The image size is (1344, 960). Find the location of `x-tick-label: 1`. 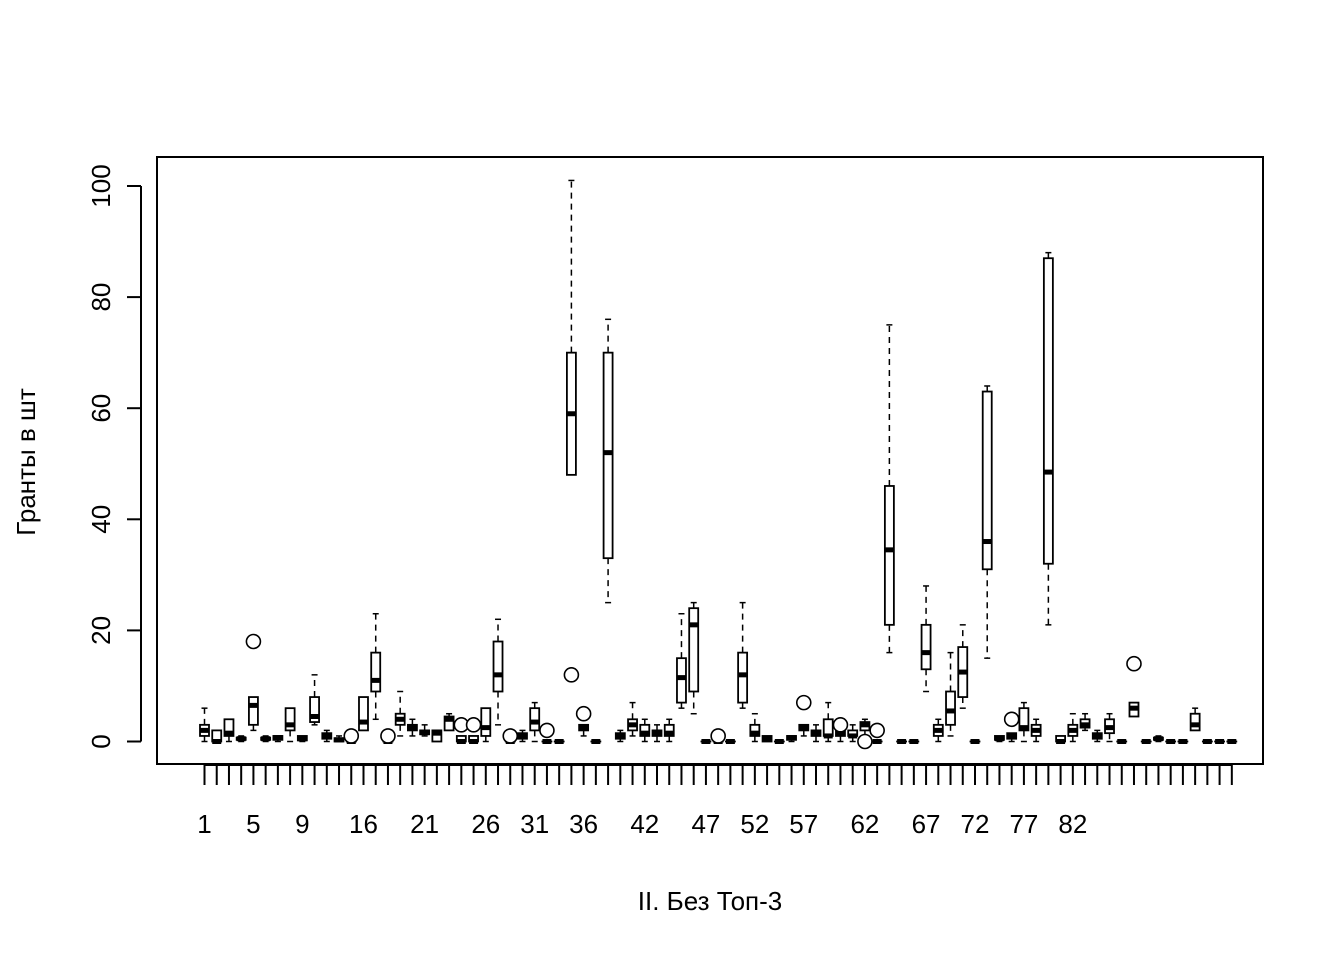

x-tick-label: 1 is located at coordinates (204, 824).